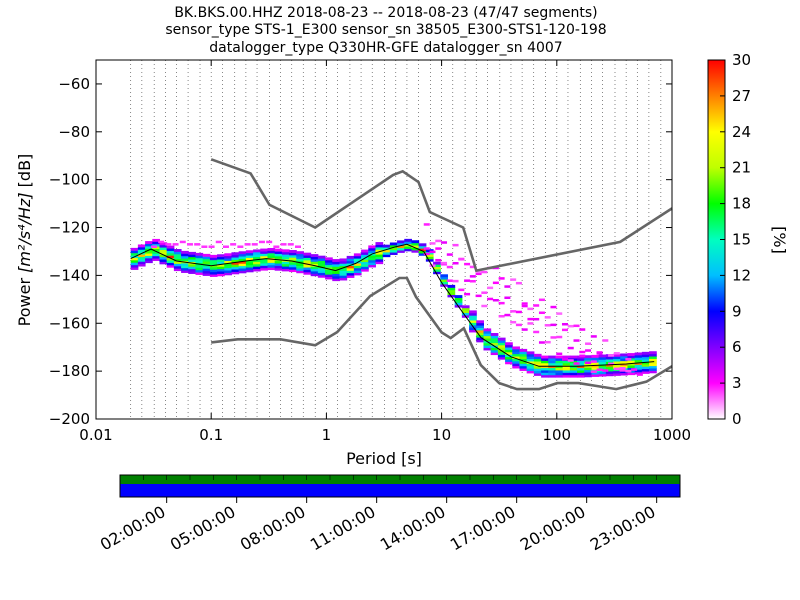 The width and height of the screenshot is (800, 600). I want to click on y-tick-label: −160, so click(69, 323).